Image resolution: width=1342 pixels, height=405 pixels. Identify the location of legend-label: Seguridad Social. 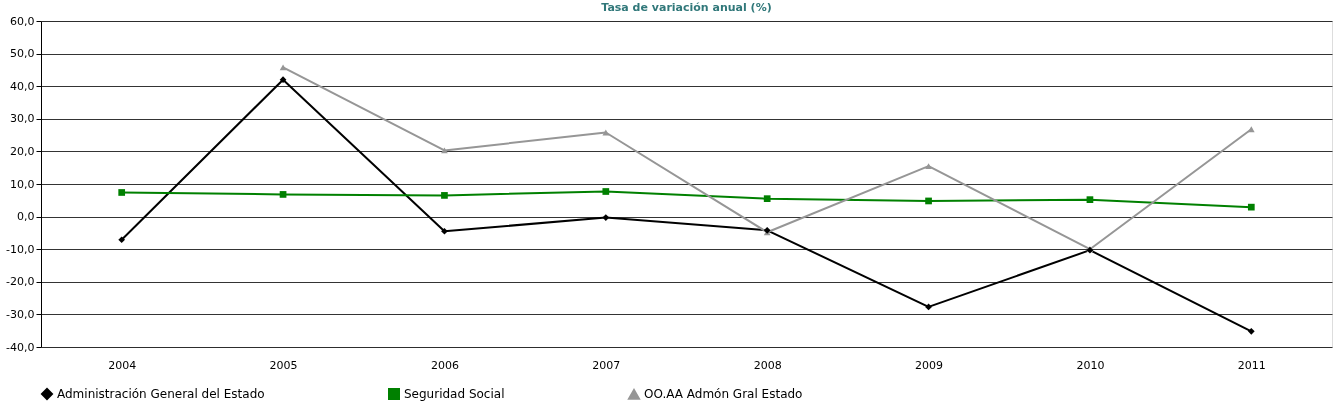
(454, 394).